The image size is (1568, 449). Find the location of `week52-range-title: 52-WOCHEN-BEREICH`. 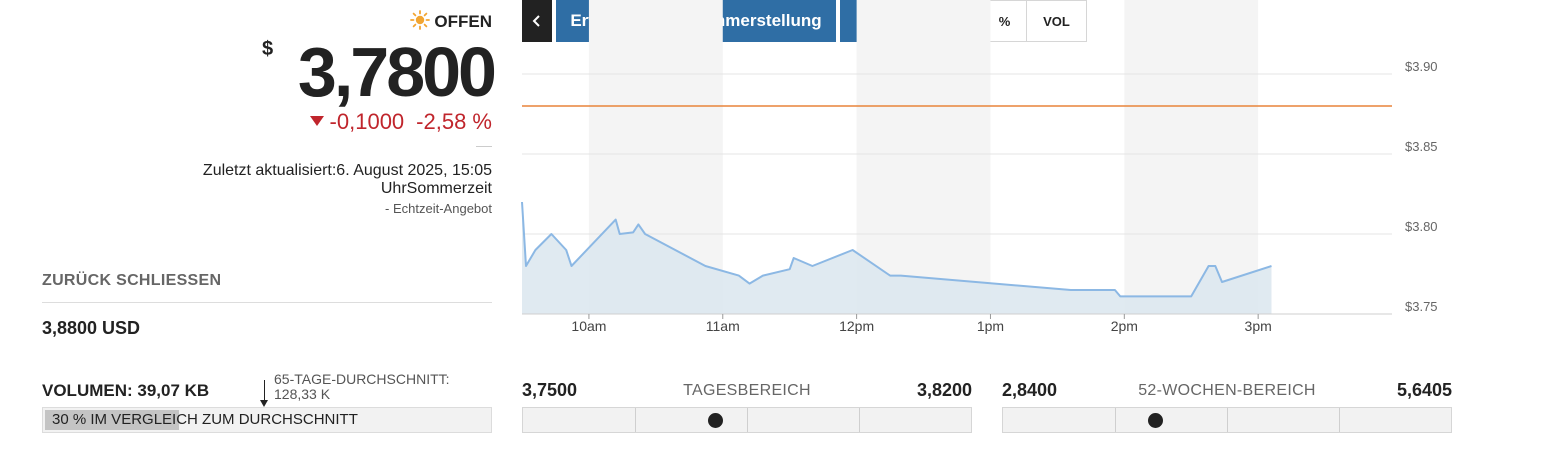

week52-range-title: 52-WOCHEN-BEREICH is located at coordinates (1227, 390).